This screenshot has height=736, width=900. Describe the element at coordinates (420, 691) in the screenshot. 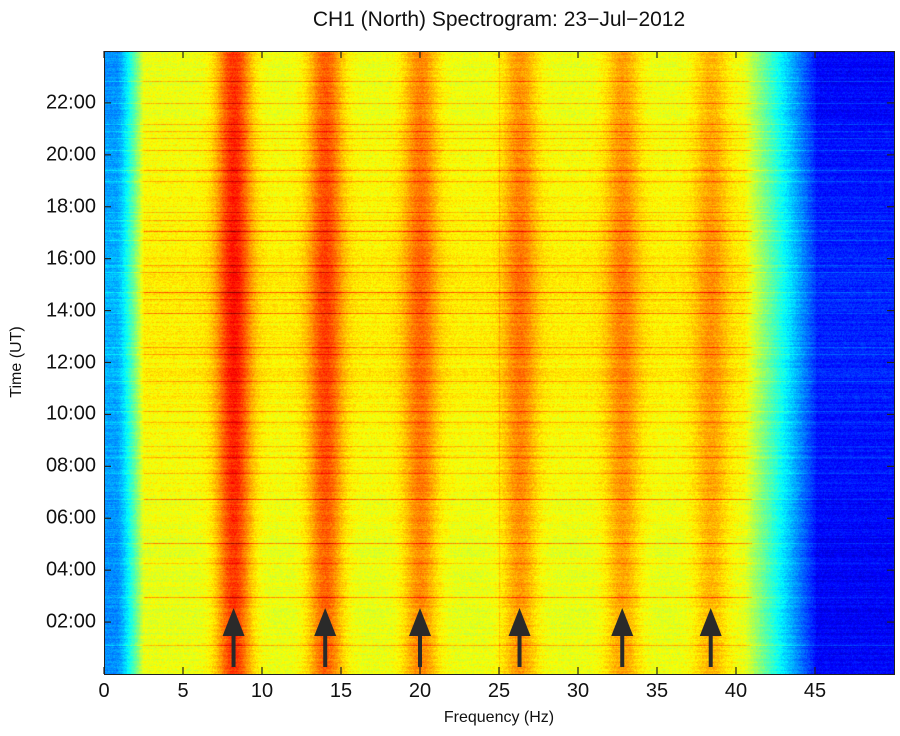

I see `x-tick-label: 20` at that location.